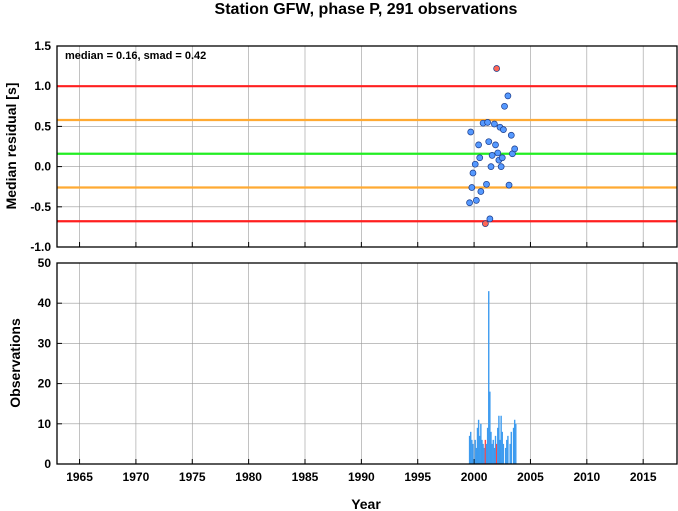 Image resolution: width=678 pixels, height=511 pixels. I want to click on stats-annotation: median = 0.16, smad = 0.42, so click(135, 56).